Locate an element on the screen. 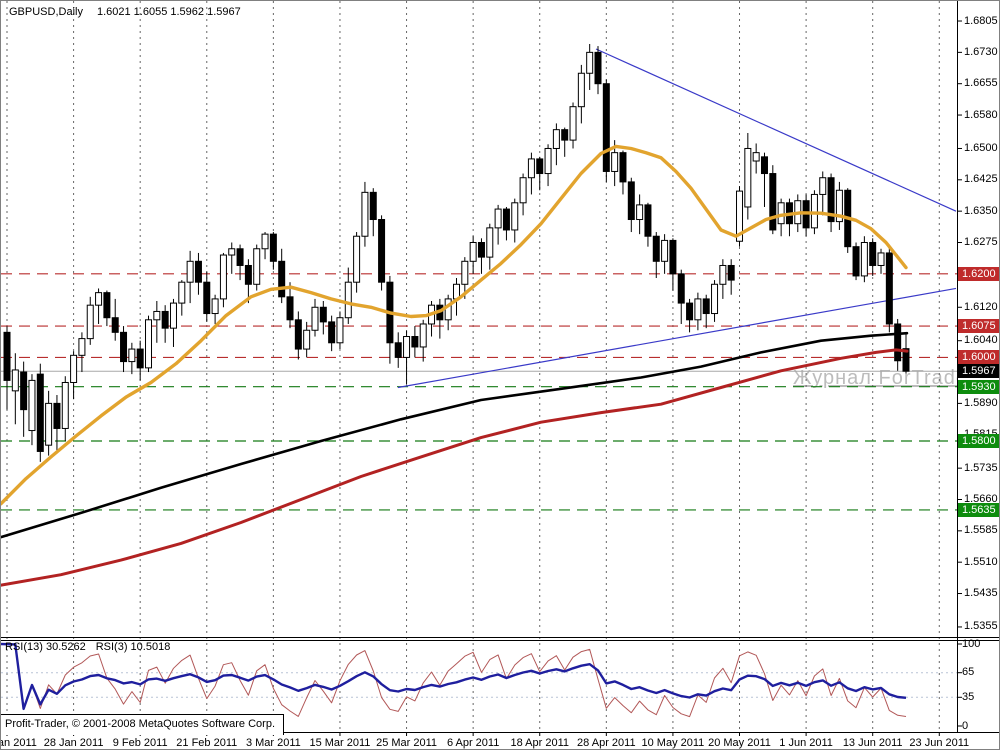 Image resolution: width=1000 pixels, height=750 pixels. date-label: 18 Jan 2011 is located at coordinates (19, 743).